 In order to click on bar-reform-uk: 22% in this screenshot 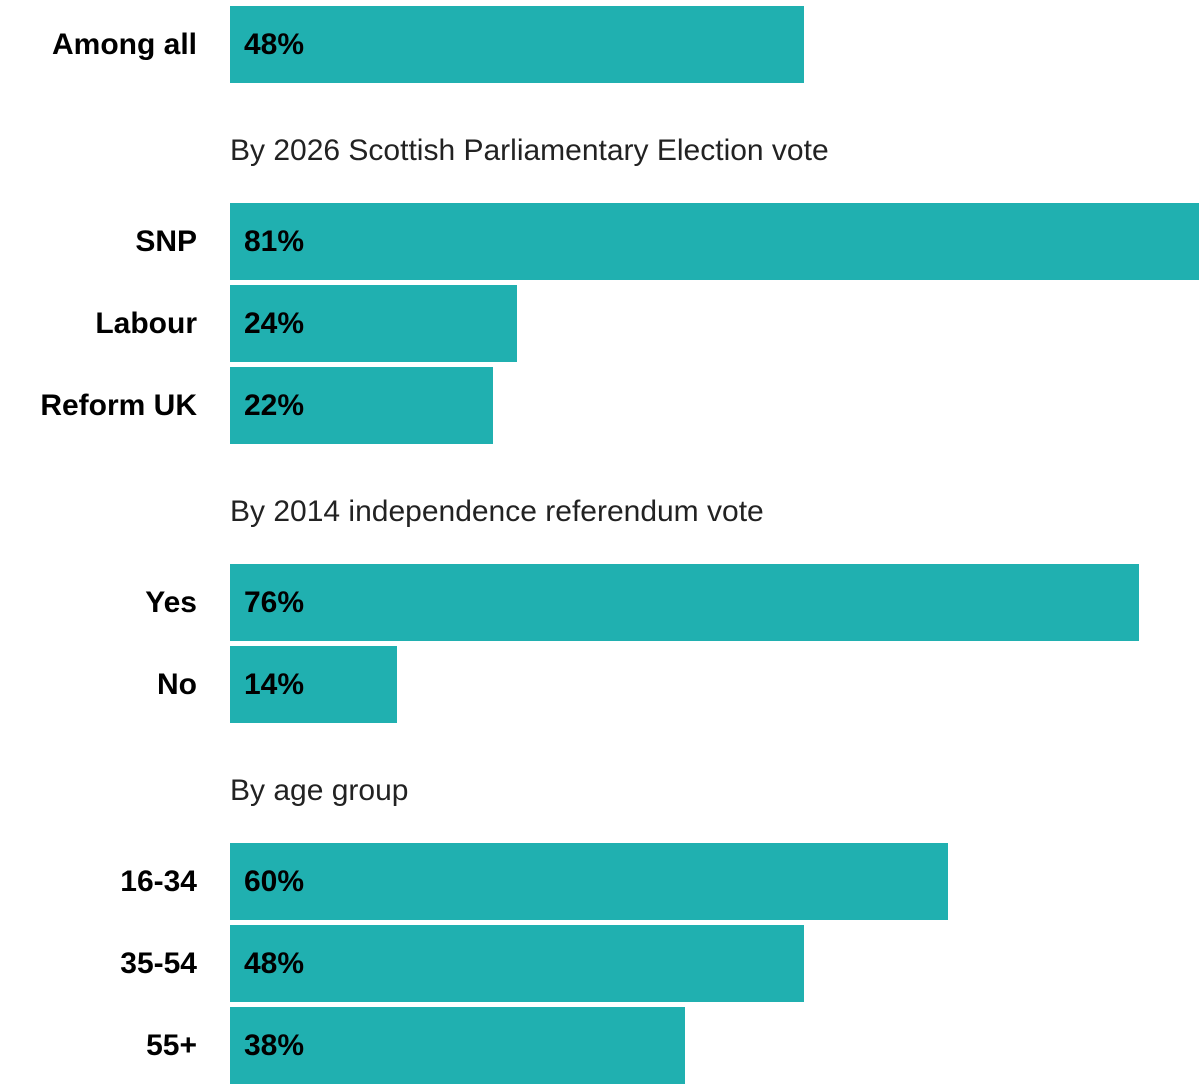, I will do `click(361, 405)`.